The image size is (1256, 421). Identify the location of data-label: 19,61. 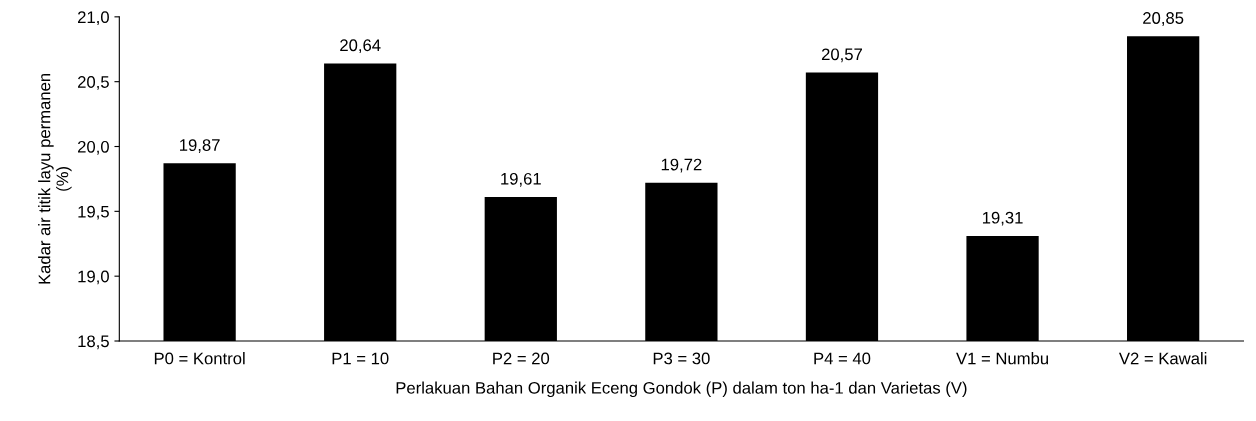
(521, 179).